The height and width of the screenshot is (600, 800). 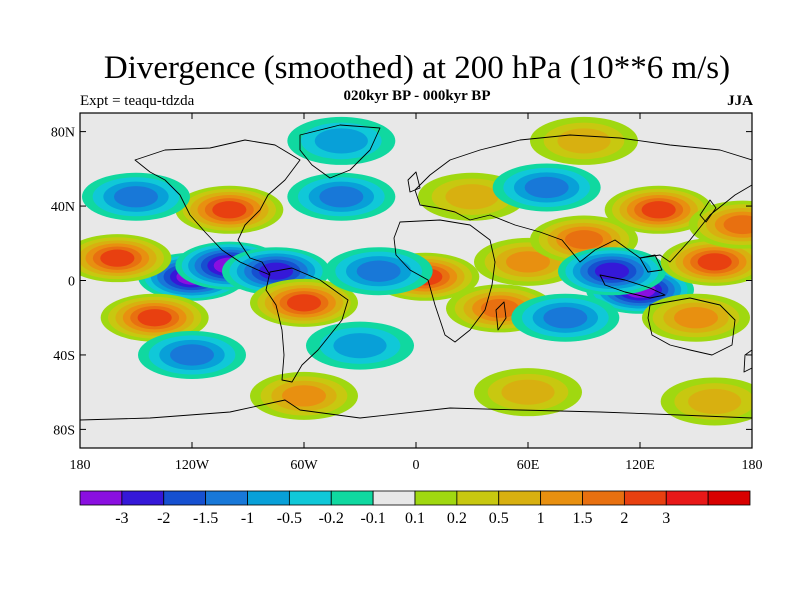 I want to click on lon-tick-label: 120W, so click(x=192, y=465).